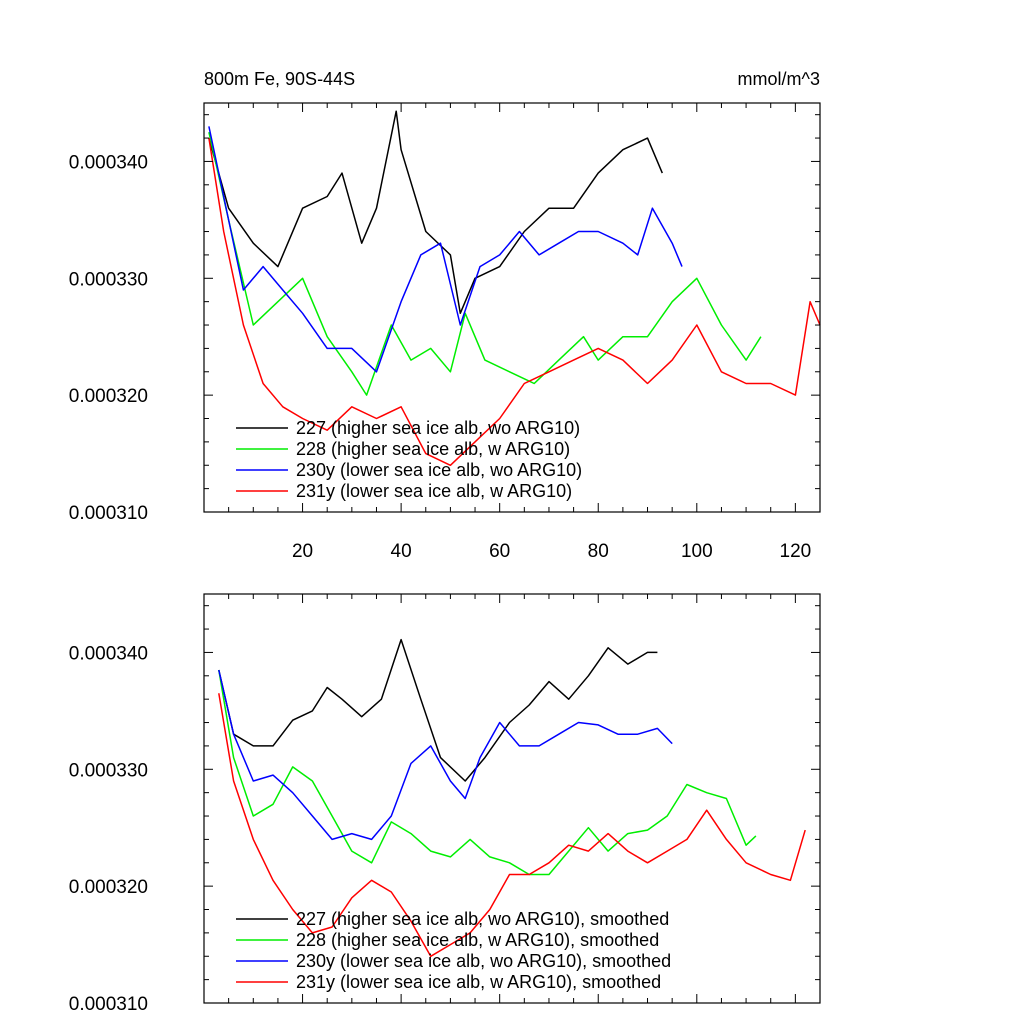  Describe the element at coordinates (598, 551) in the screenshot. I see `x-tick-label: 80` at that location.